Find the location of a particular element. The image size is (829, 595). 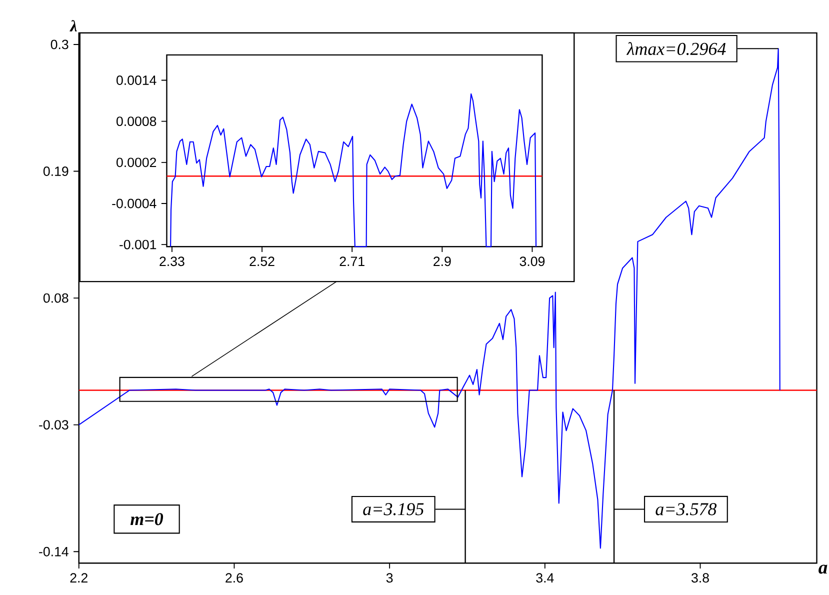

y-tick-label: -0.14 is located at coordinates (53, 551).